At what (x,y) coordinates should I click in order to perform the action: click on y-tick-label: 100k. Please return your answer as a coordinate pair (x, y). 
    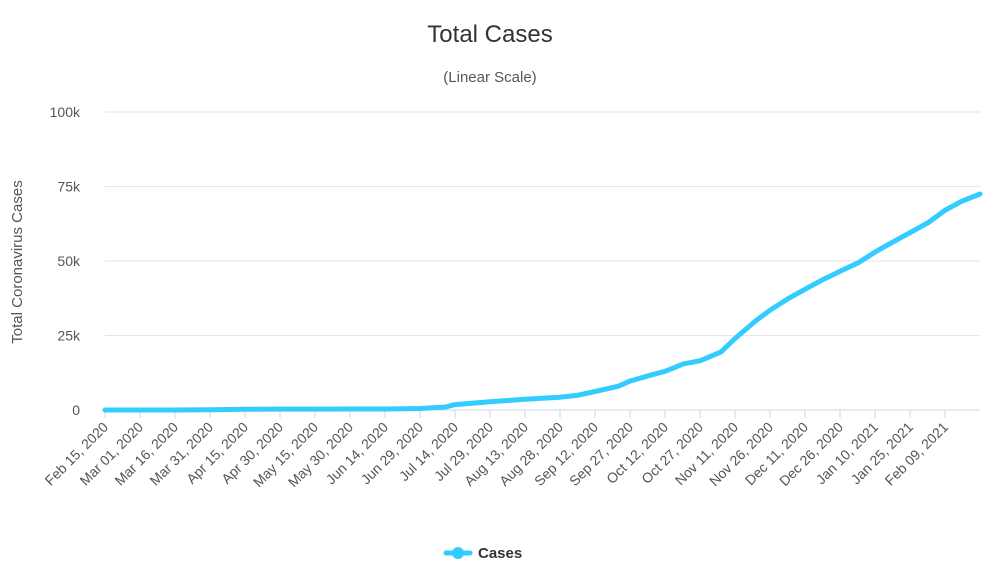
    Looking at the image, I should click on (65, 112).